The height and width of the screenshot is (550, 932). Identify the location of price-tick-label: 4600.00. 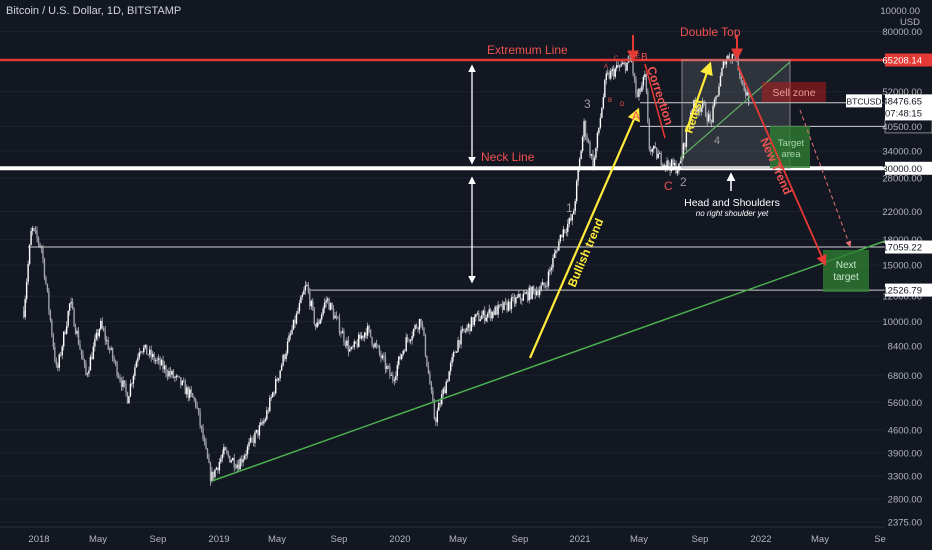
(905, 430).